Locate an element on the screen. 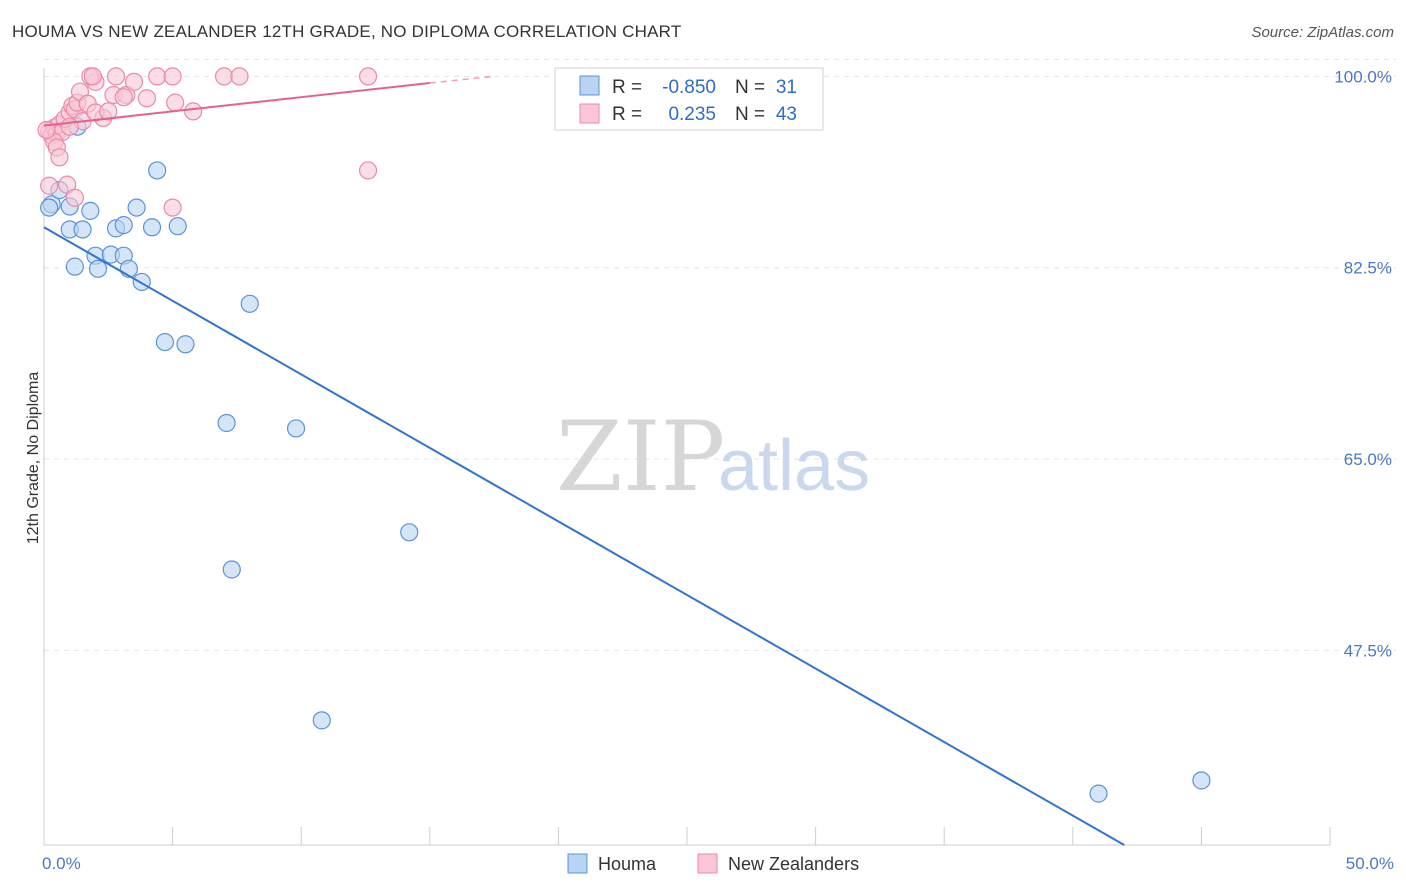 Image resolution: width=1406 pixels, height=892 pixels. y-tick-label: 47.5% is located at coordinates (1368, 650).